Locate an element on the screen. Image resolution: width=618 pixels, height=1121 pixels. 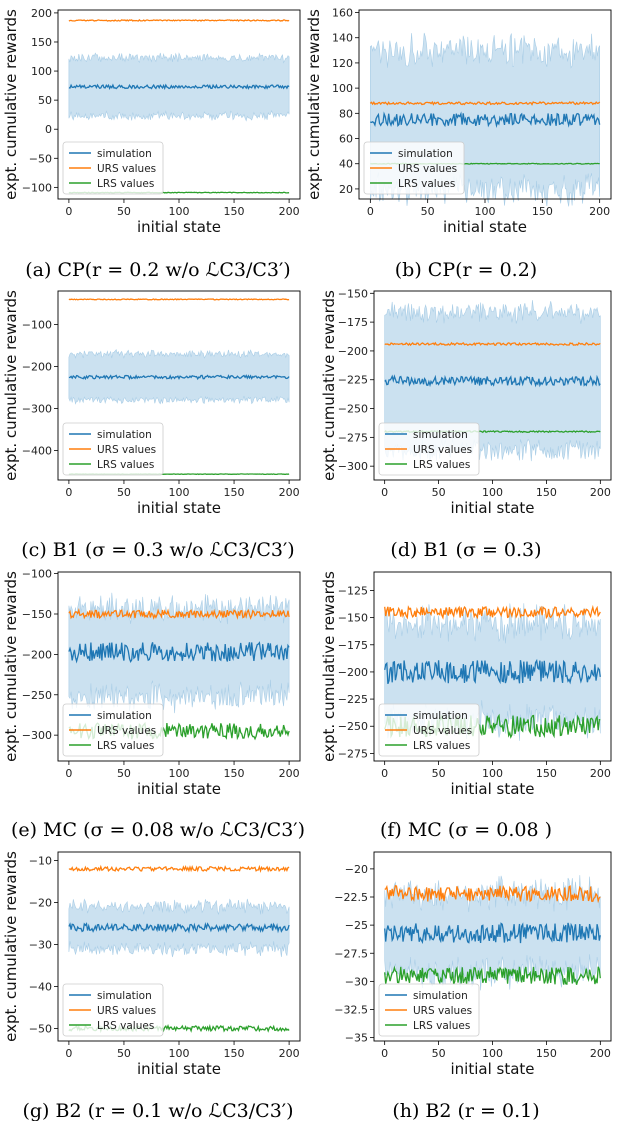
y-tick-label: −150 is located at coordinates (37, 614).